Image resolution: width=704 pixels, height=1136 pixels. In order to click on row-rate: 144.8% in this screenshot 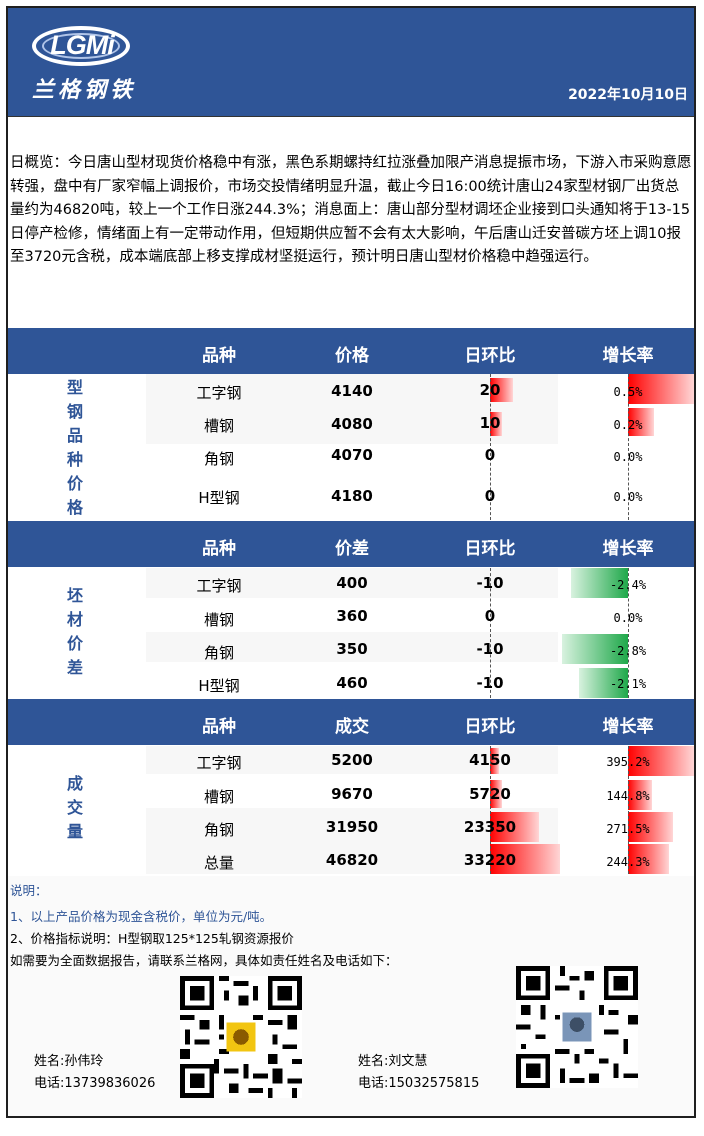, I will do `click(628, 796)`.